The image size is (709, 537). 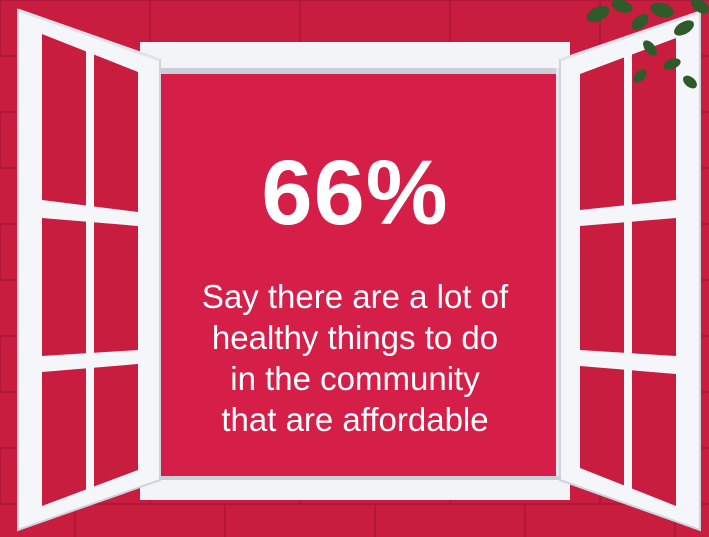 What do you see at coordinates (355, 337) in the screenshot?
I see `caption-line: healthy things to do` at bounding box center [355, 337].